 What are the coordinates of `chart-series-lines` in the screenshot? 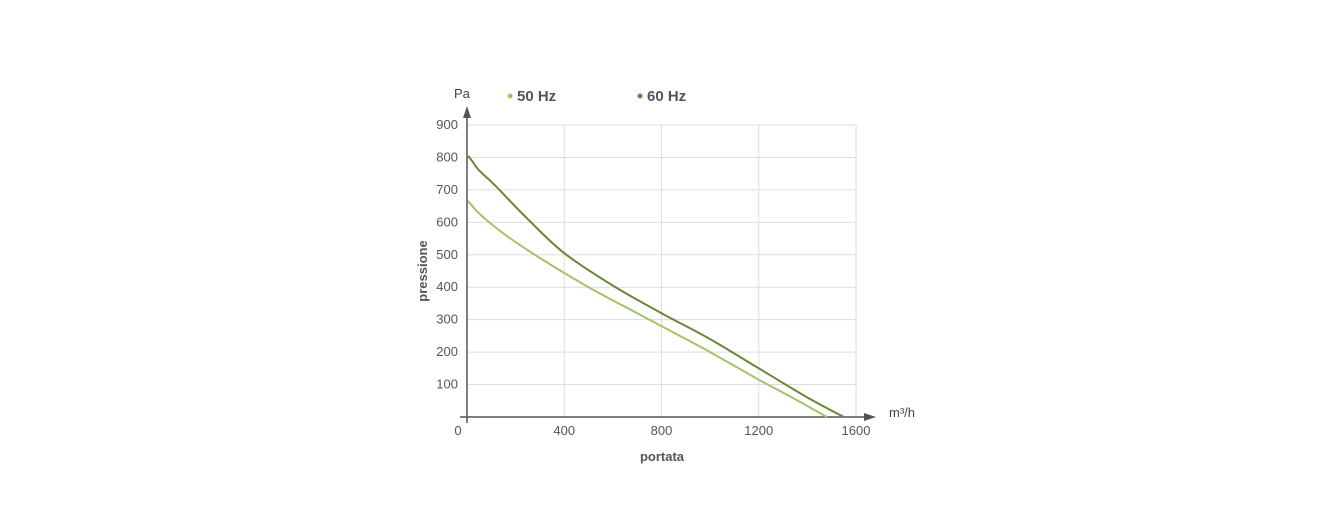 It's located at (656, 286).